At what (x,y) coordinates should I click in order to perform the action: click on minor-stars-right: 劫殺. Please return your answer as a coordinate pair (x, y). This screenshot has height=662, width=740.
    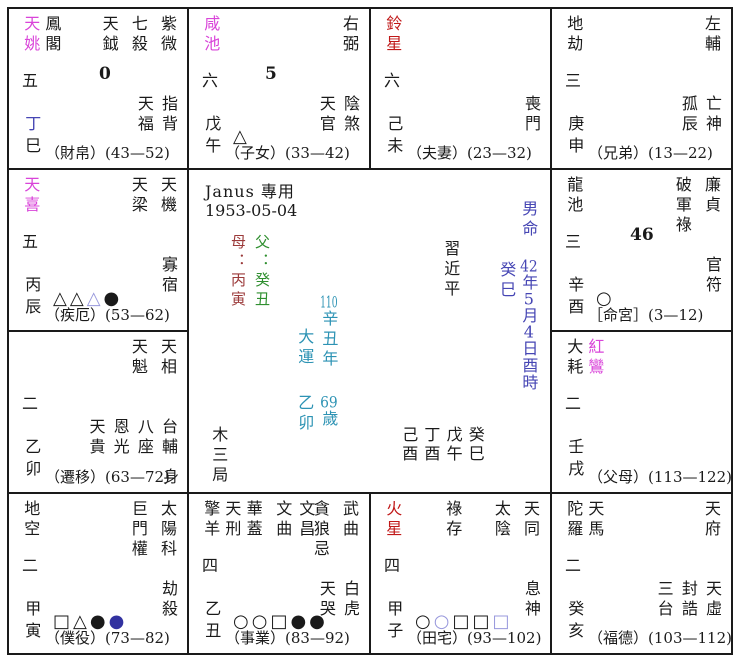
    Looking at the image, I should click on (168, 600).